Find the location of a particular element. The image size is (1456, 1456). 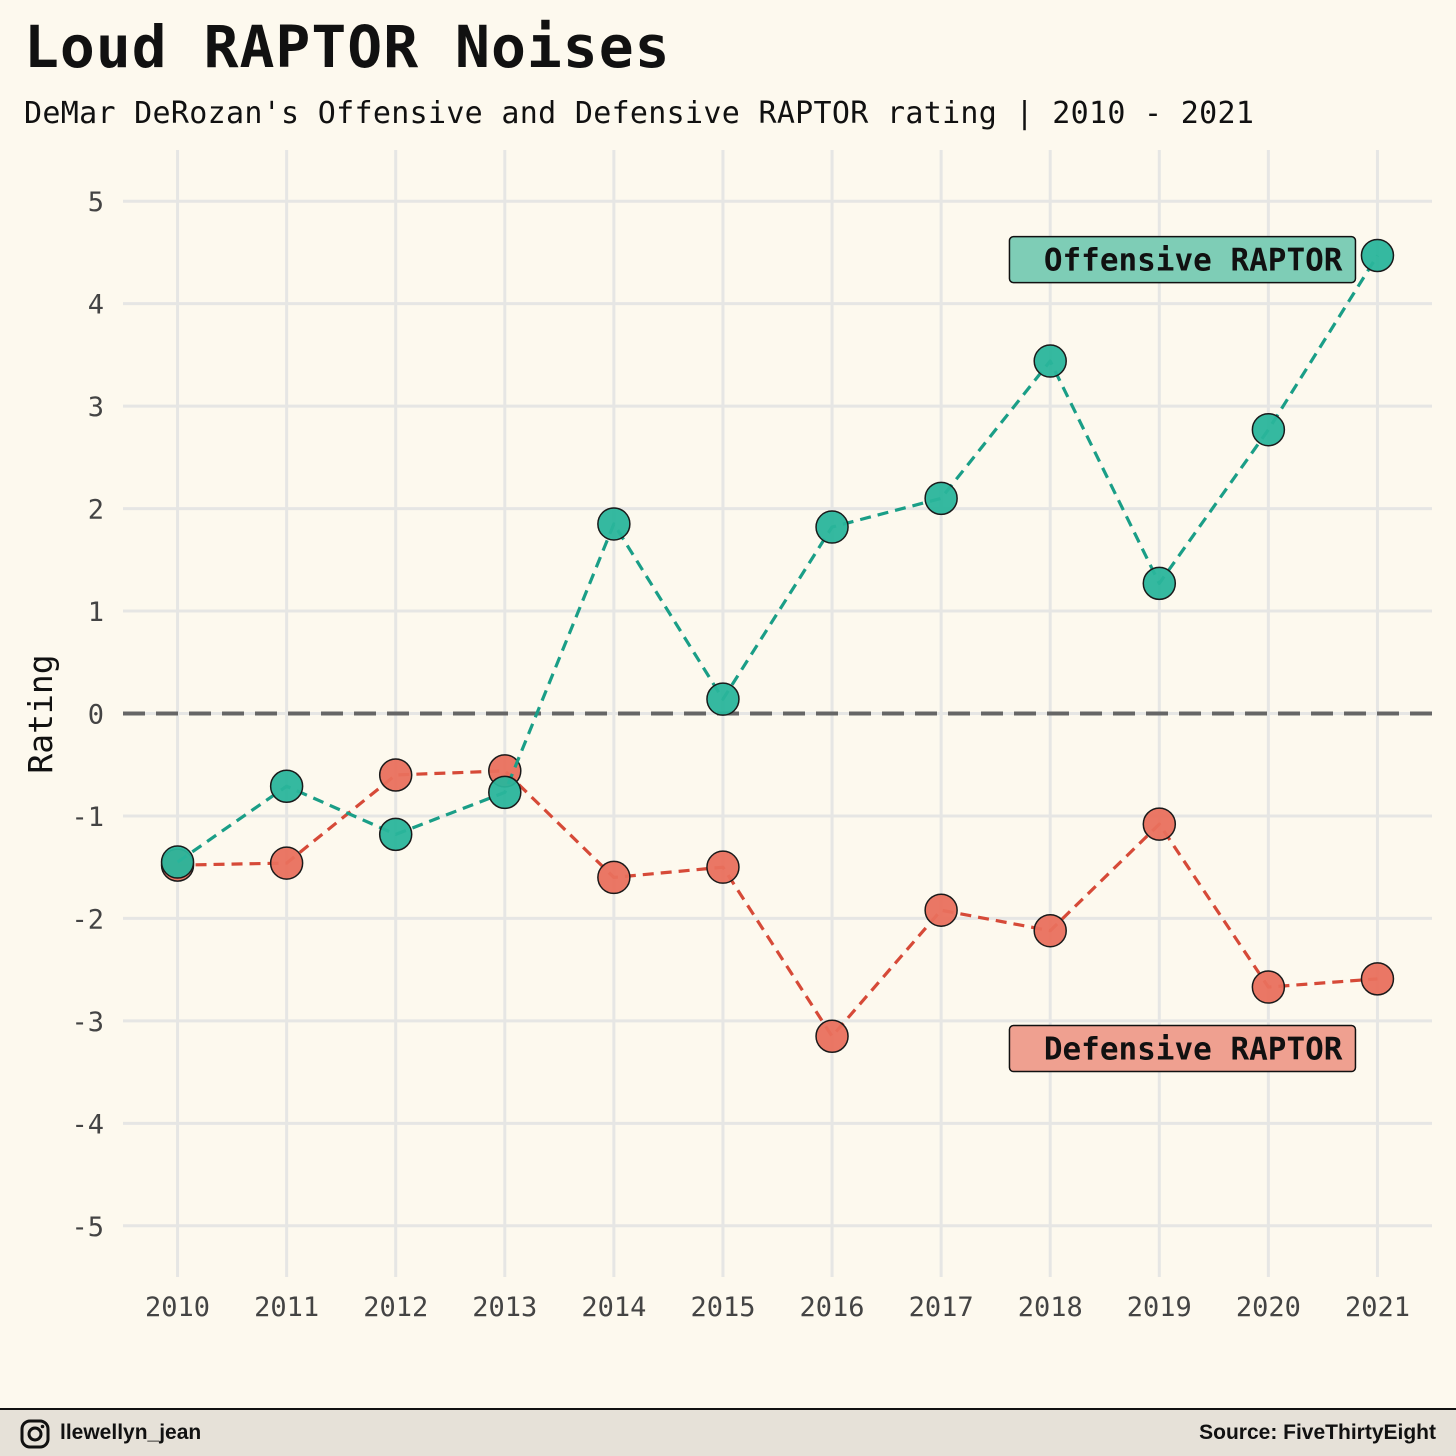

offensive-raptor-point-2010 is located at coordinates (177, 862).